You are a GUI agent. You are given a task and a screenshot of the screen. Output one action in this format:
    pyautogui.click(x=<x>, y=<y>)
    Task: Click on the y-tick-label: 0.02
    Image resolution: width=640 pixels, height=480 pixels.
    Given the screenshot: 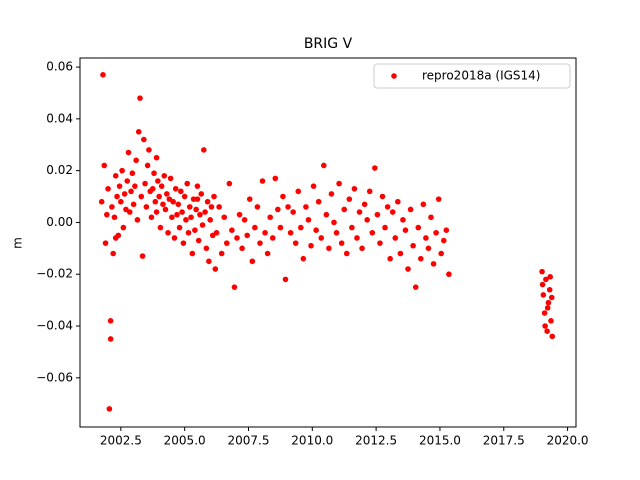 What is the action you would take?
    pyautogui.click(x=59, y=170)
    